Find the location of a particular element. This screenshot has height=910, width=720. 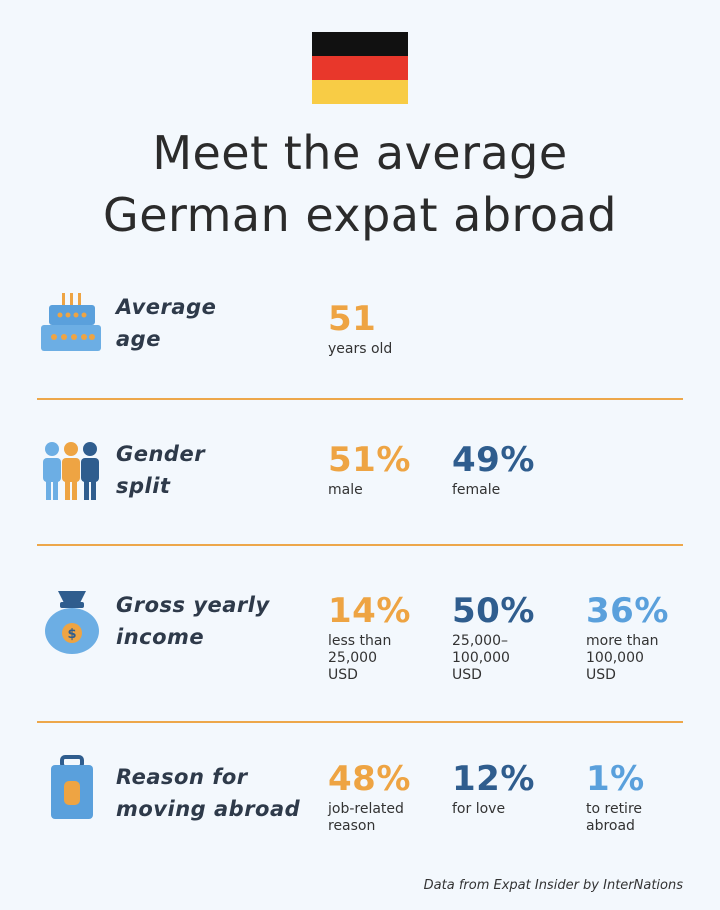

income-high-stat: 36% more than 100,000 USD is located at coordinates (627, 637).